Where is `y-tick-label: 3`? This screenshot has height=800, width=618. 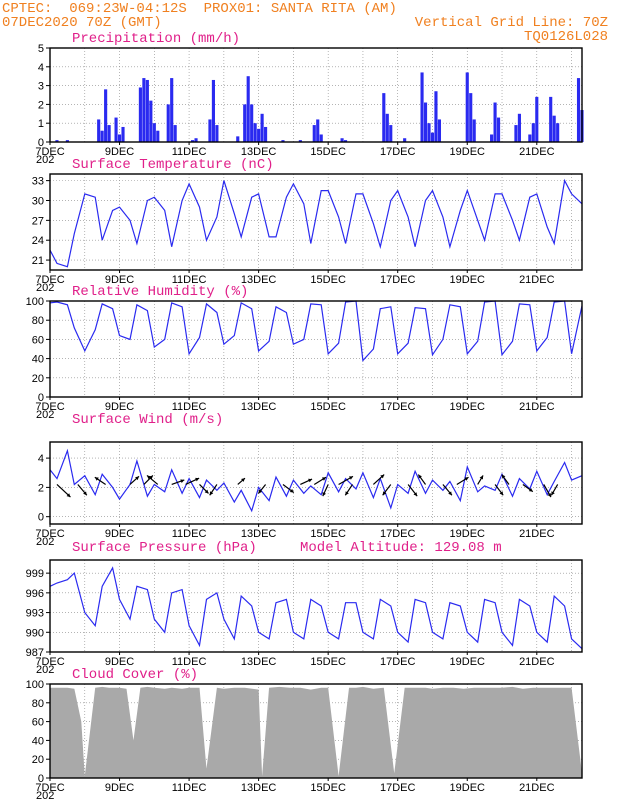 y-tick-label: 3 is located at coordinates (41, 87).